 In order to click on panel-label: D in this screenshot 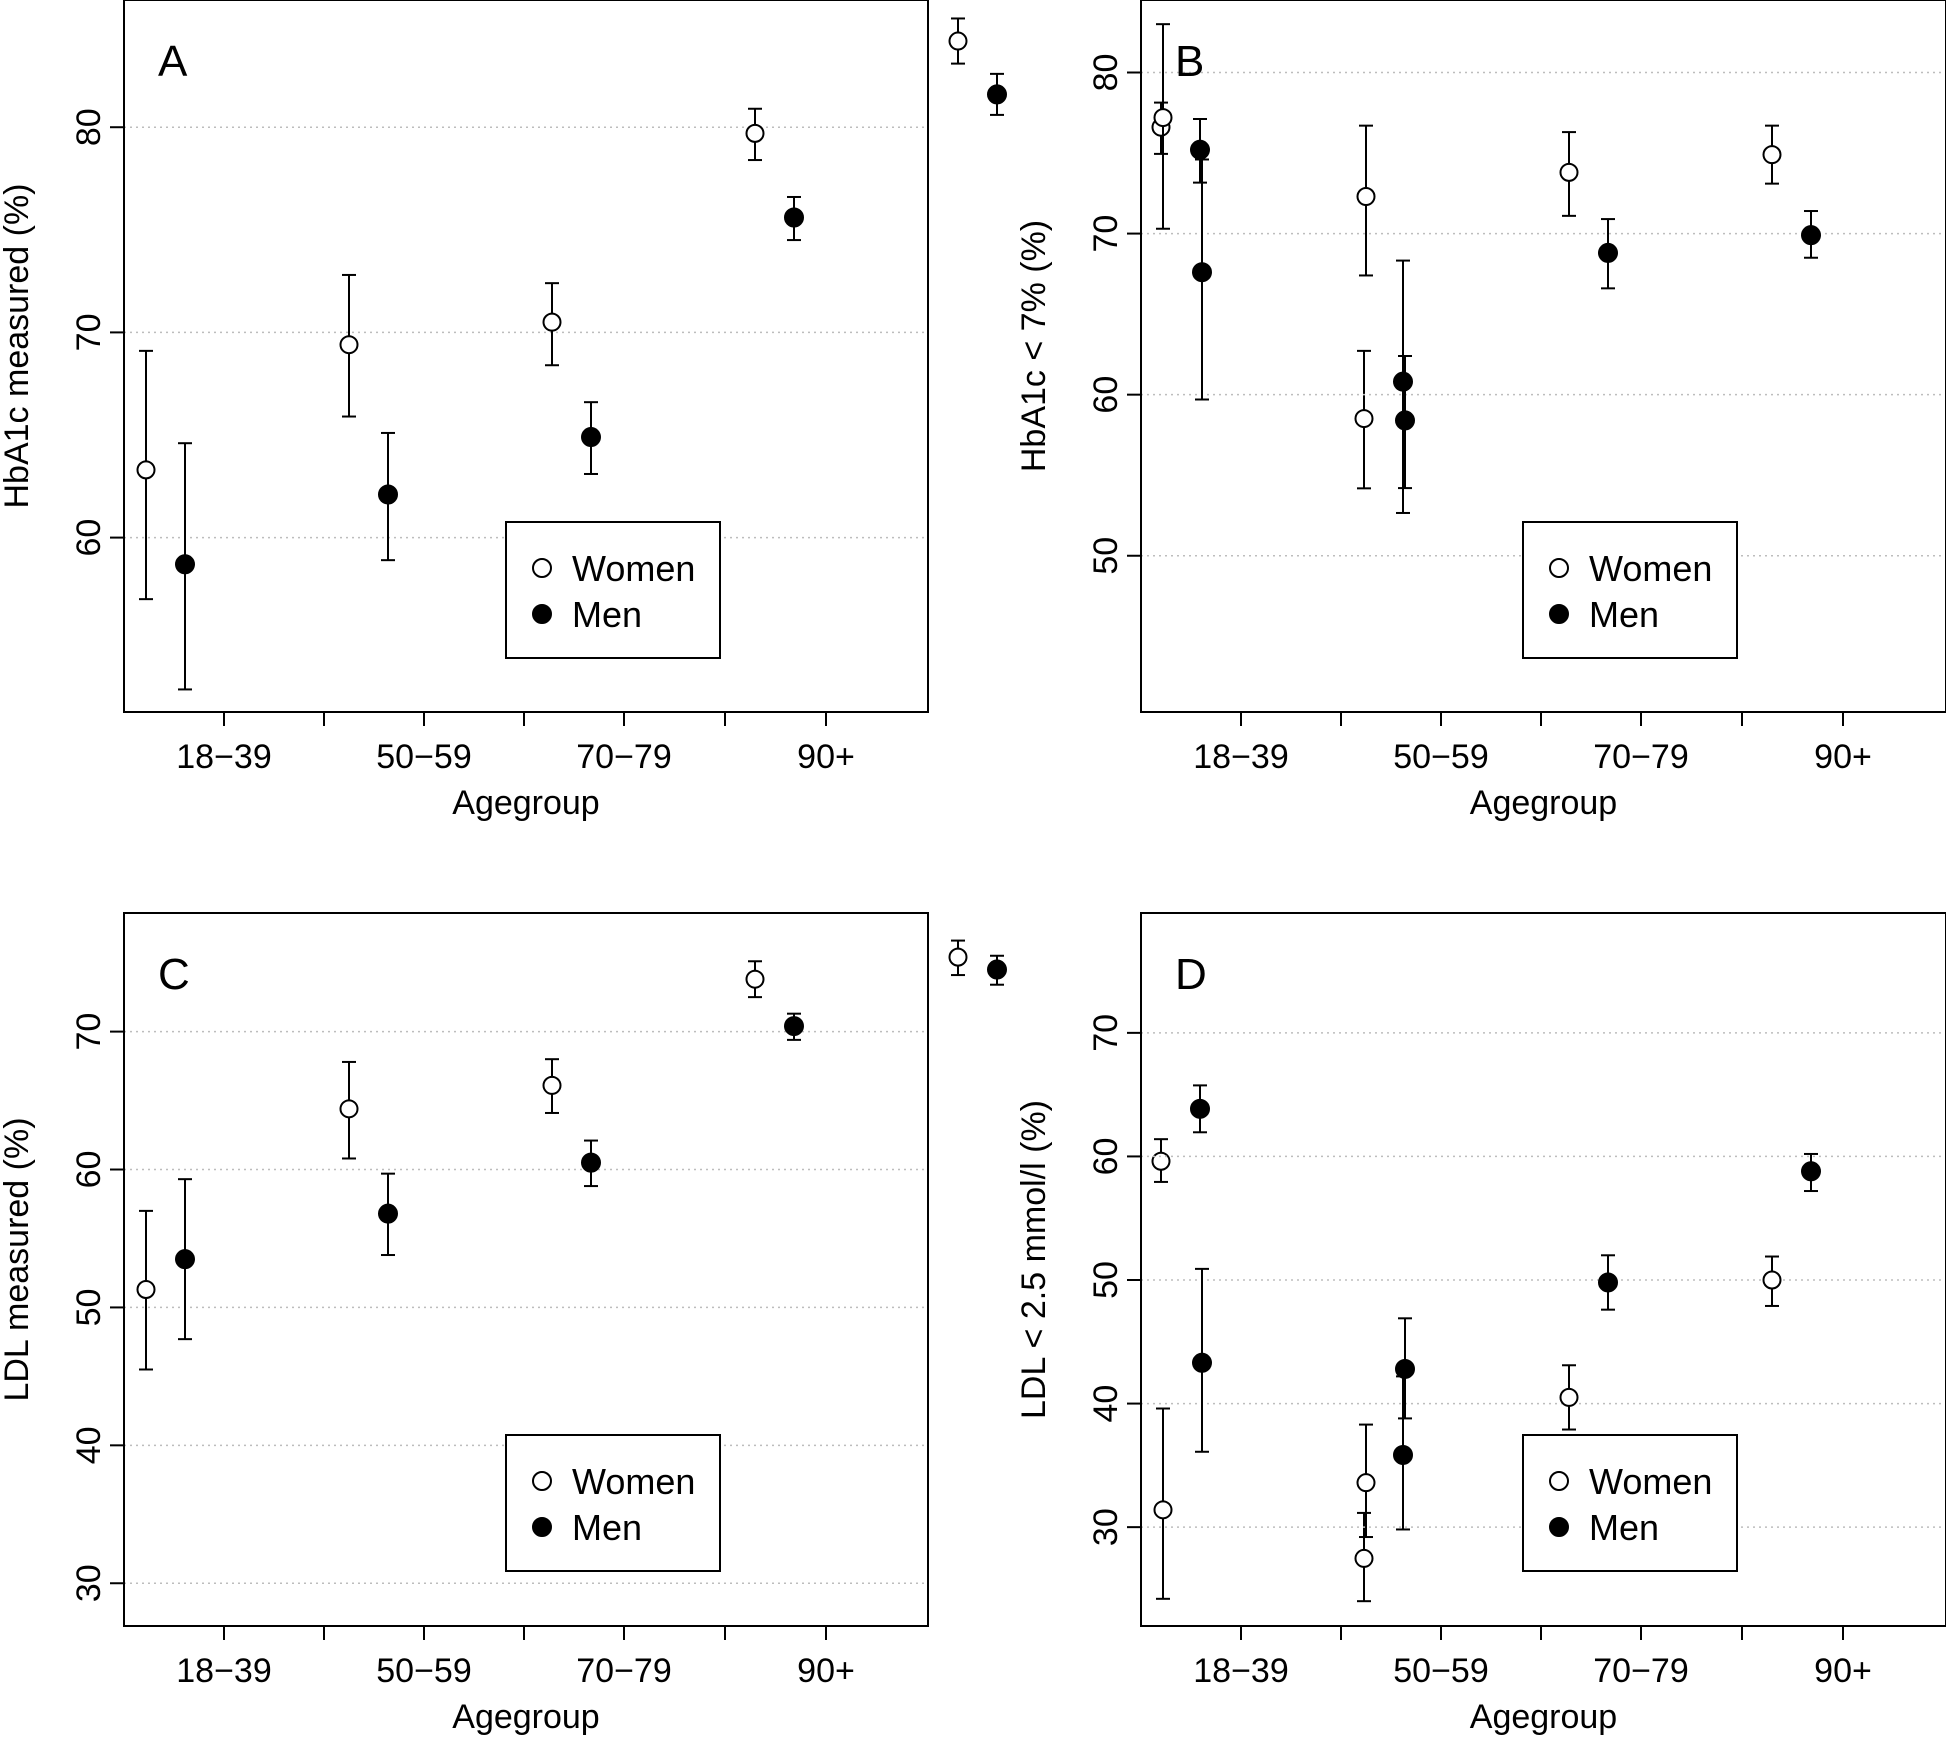, I will do `click(1191, 974)`.